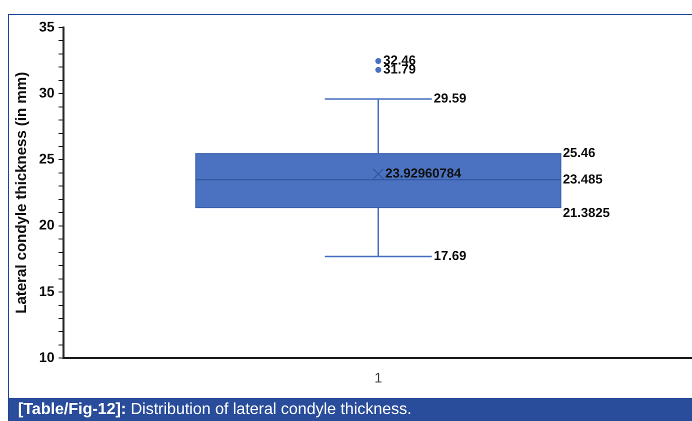 The width and height of the screenshot is (692, 421). What do you see at coordinates (350, 409) in the screenshot?
I see `text: [Table/Fig-12]: Distribution of lateral condyle thickness.` at bounding box center [350, 409].